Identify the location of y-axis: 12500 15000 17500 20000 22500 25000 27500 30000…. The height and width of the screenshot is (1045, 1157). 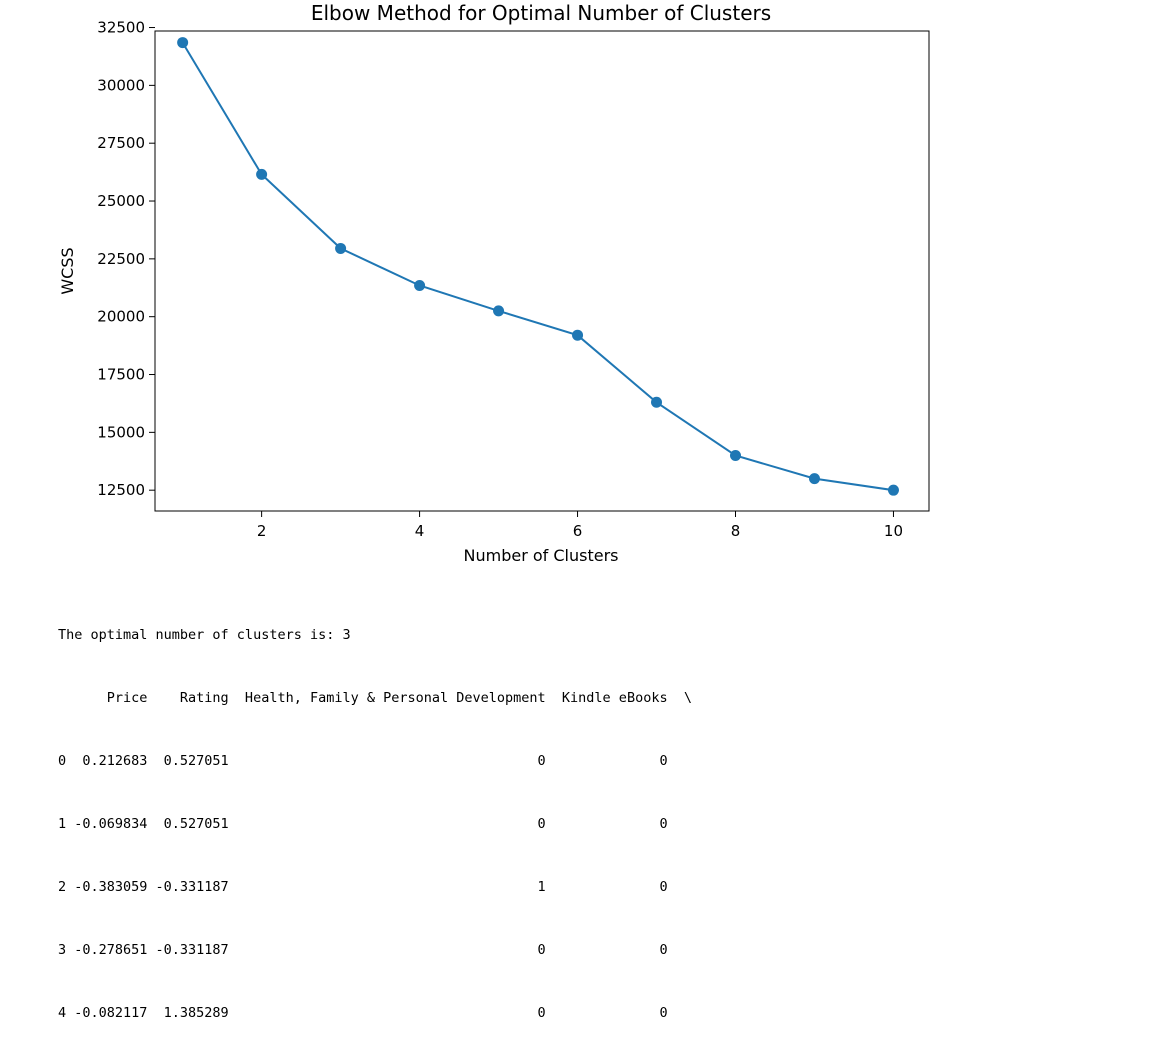
(126, 259).